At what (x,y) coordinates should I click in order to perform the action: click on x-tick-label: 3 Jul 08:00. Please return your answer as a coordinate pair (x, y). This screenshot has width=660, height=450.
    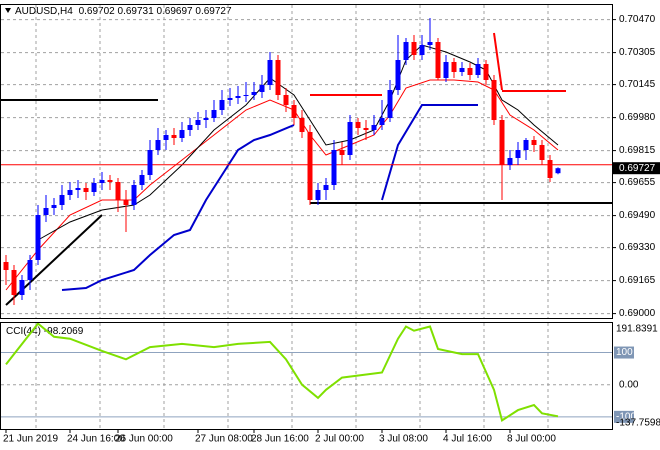
    Looking at the image, I should click on (403, 439).